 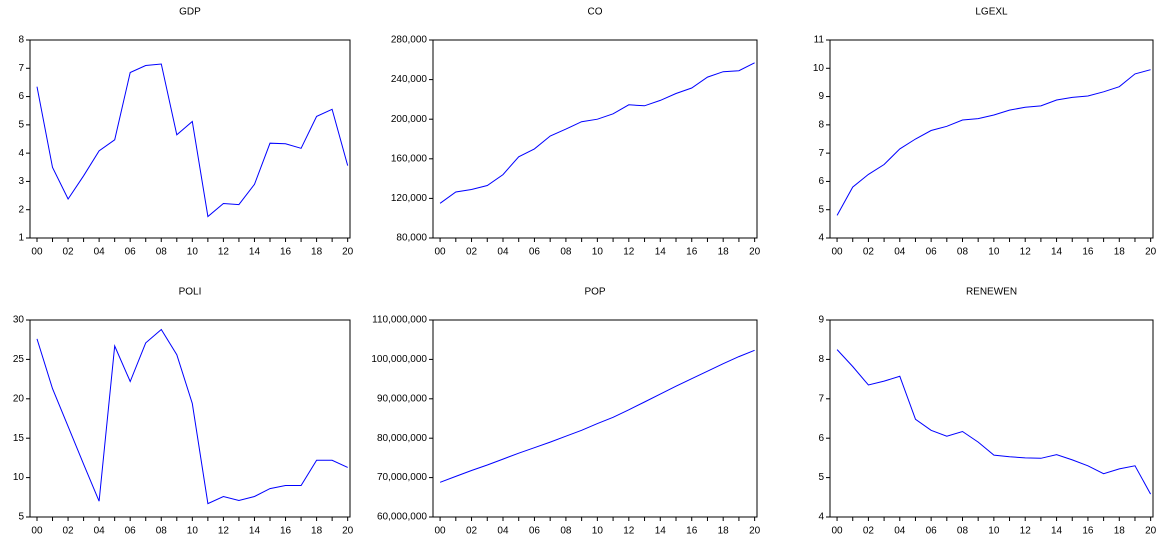 What do you see at coordinates (399, 359) in the screenshot?
I see `y-tick-label: 100,000,000` at bounding box center [399, 359].